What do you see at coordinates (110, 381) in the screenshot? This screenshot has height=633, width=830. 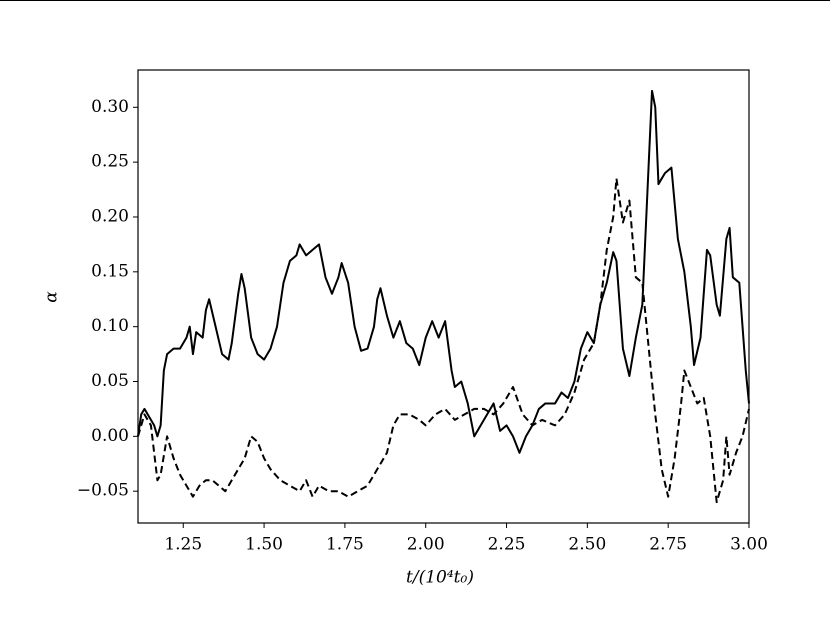 I see `y-tick-label: 0.05` at bounding box center [110, 381].